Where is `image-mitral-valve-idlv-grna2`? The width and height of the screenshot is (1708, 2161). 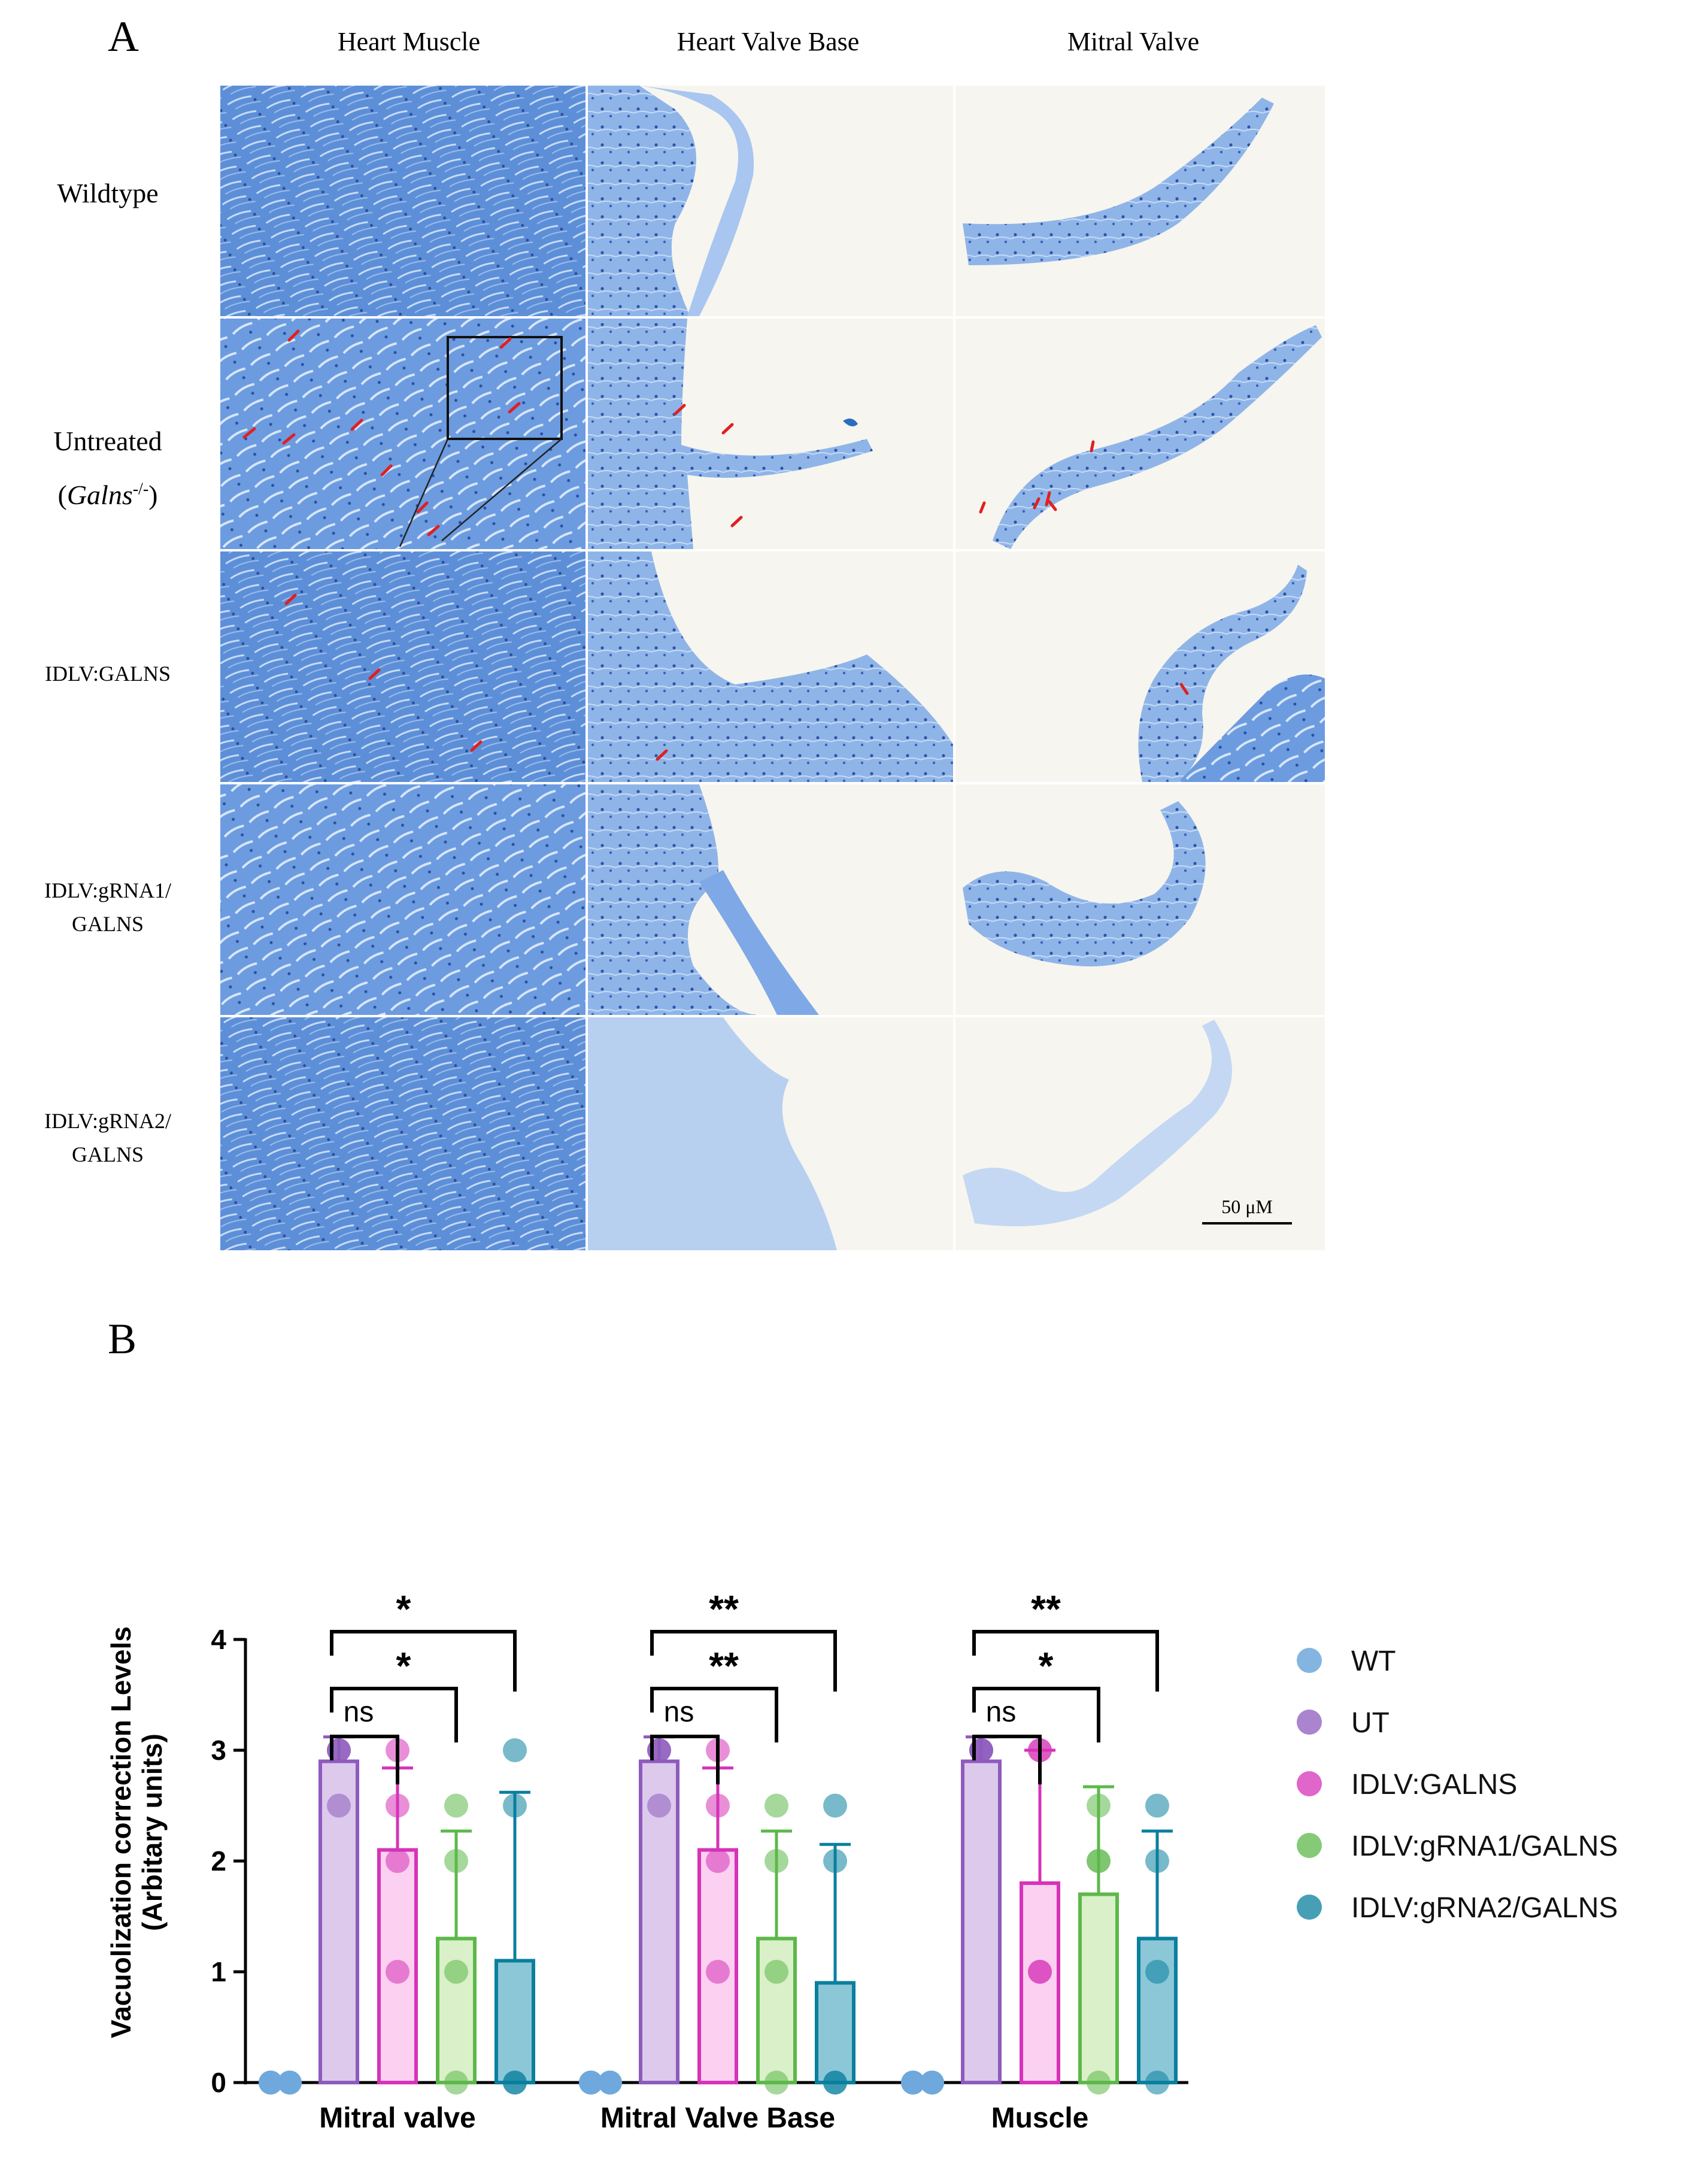
image-mitral-valve-idlv-grna2 is located at coordinates (1097, 1123).